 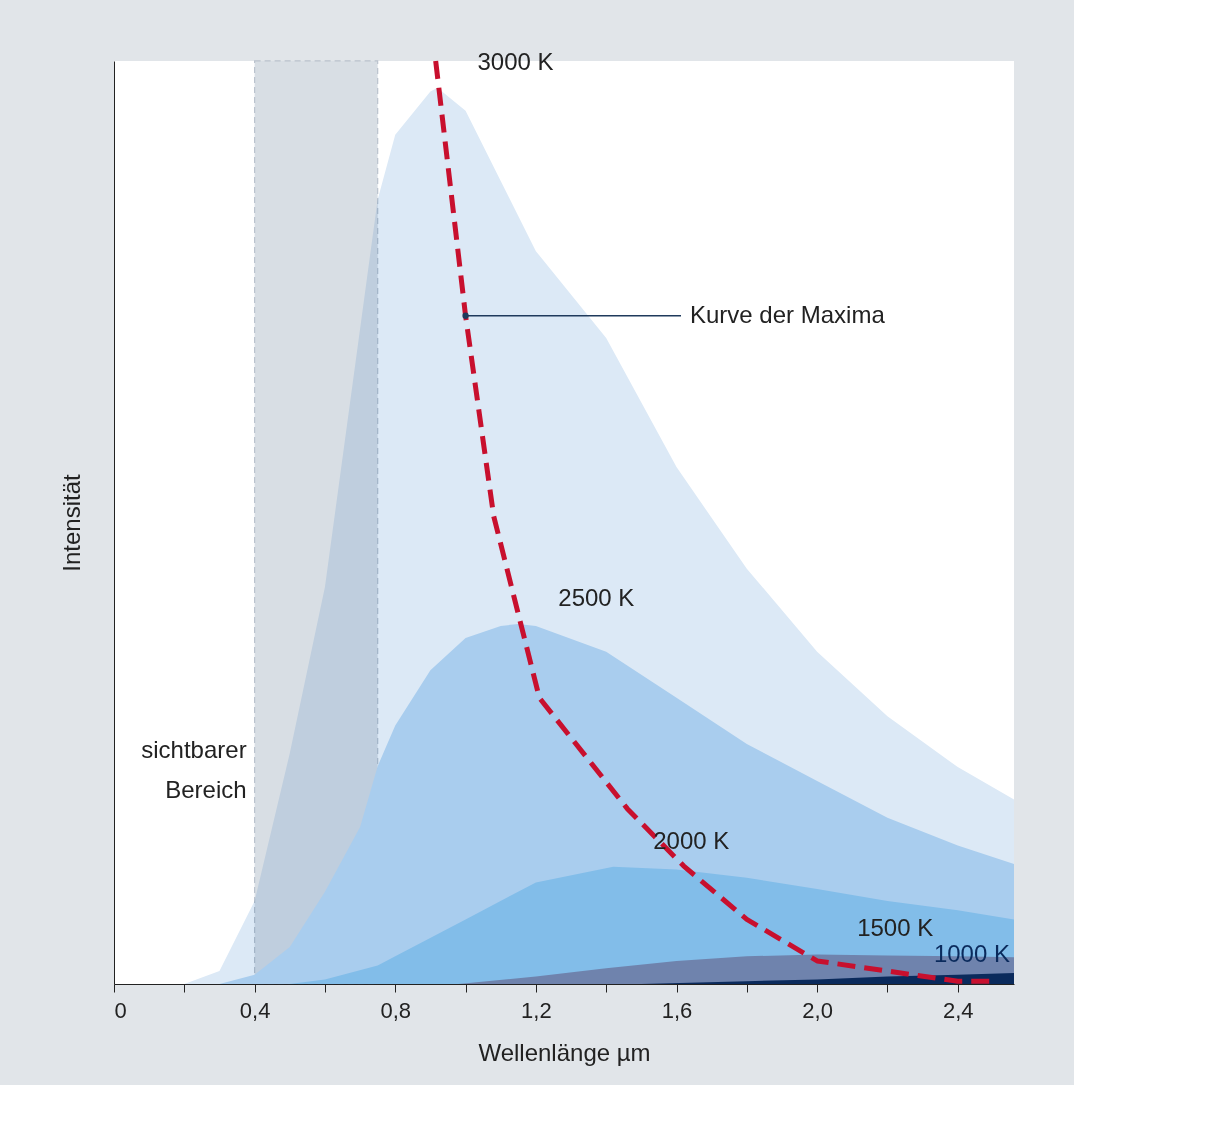 What do you see at coordinates (515, 61) in the screenshot?
I see `series-label: 3000 K` at bounding box center [515, 61].